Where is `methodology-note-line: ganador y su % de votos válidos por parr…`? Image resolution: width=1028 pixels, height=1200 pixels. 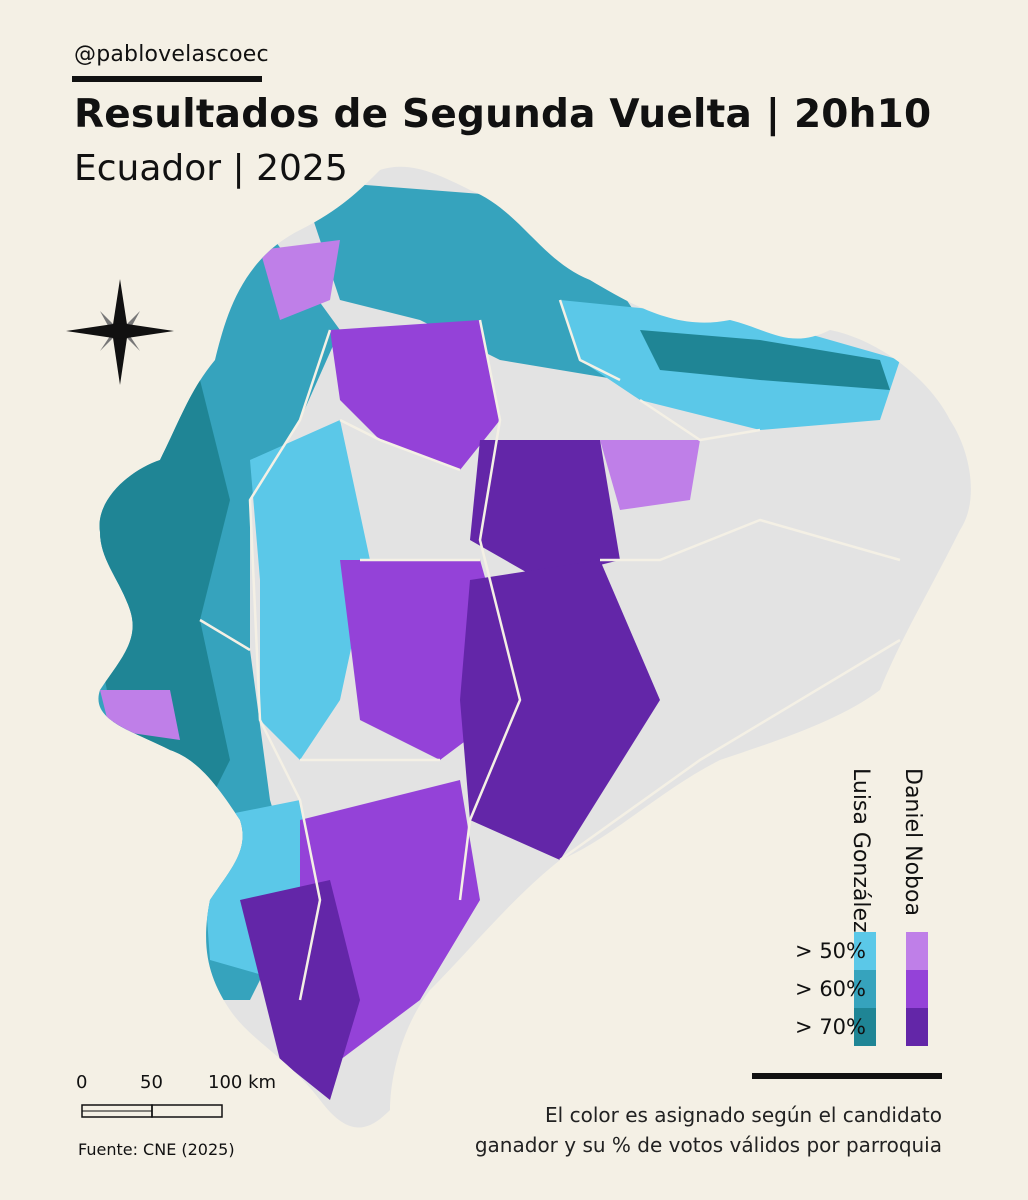 methodology-note-line: ganador y su % de votos válidos por parr… is located at coordinates (708, 1145).